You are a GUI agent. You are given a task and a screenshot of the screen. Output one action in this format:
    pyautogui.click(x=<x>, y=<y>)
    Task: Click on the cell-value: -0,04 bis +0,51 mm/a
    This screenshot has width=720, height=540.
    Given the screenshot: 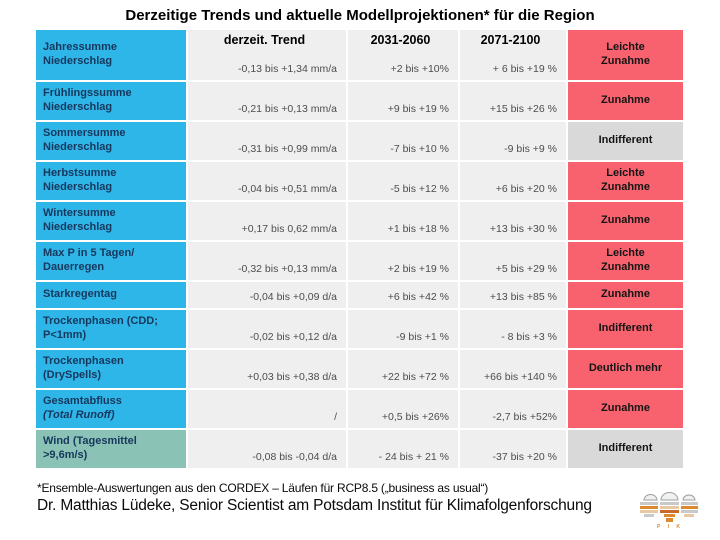 What is the action you would take?
    pyautogui.click(x=287, y=189)
    